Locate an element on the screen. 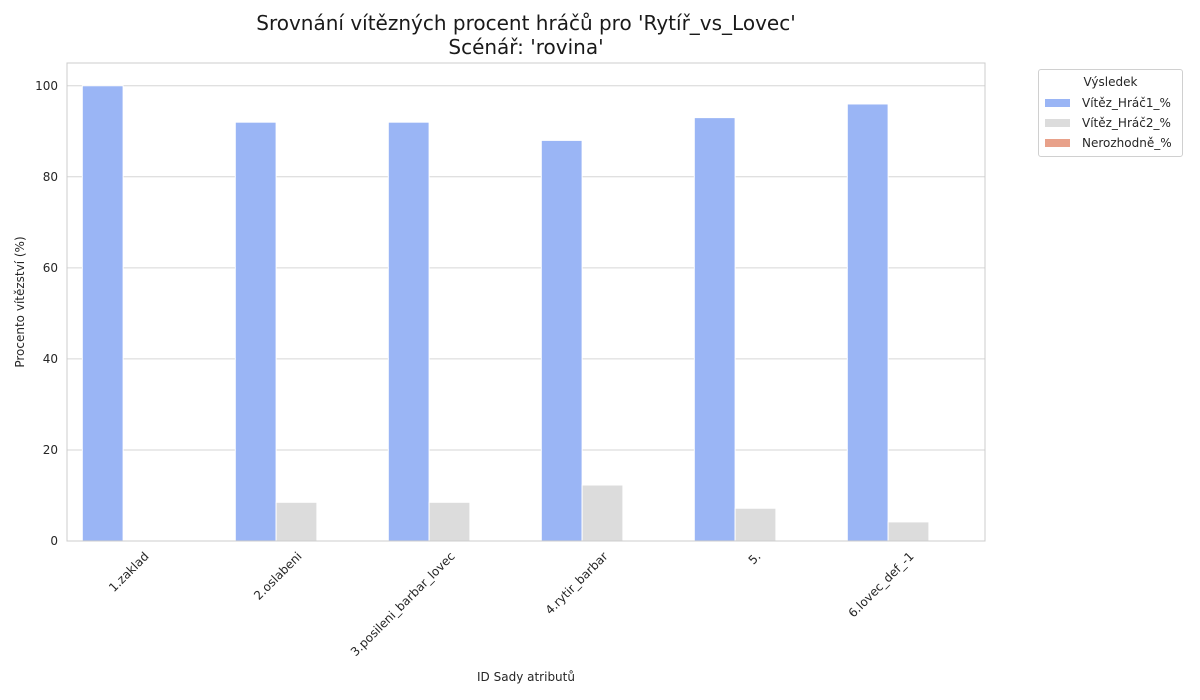  x-axis-label: ID Sady atributů is located at coordinates (526, 677).